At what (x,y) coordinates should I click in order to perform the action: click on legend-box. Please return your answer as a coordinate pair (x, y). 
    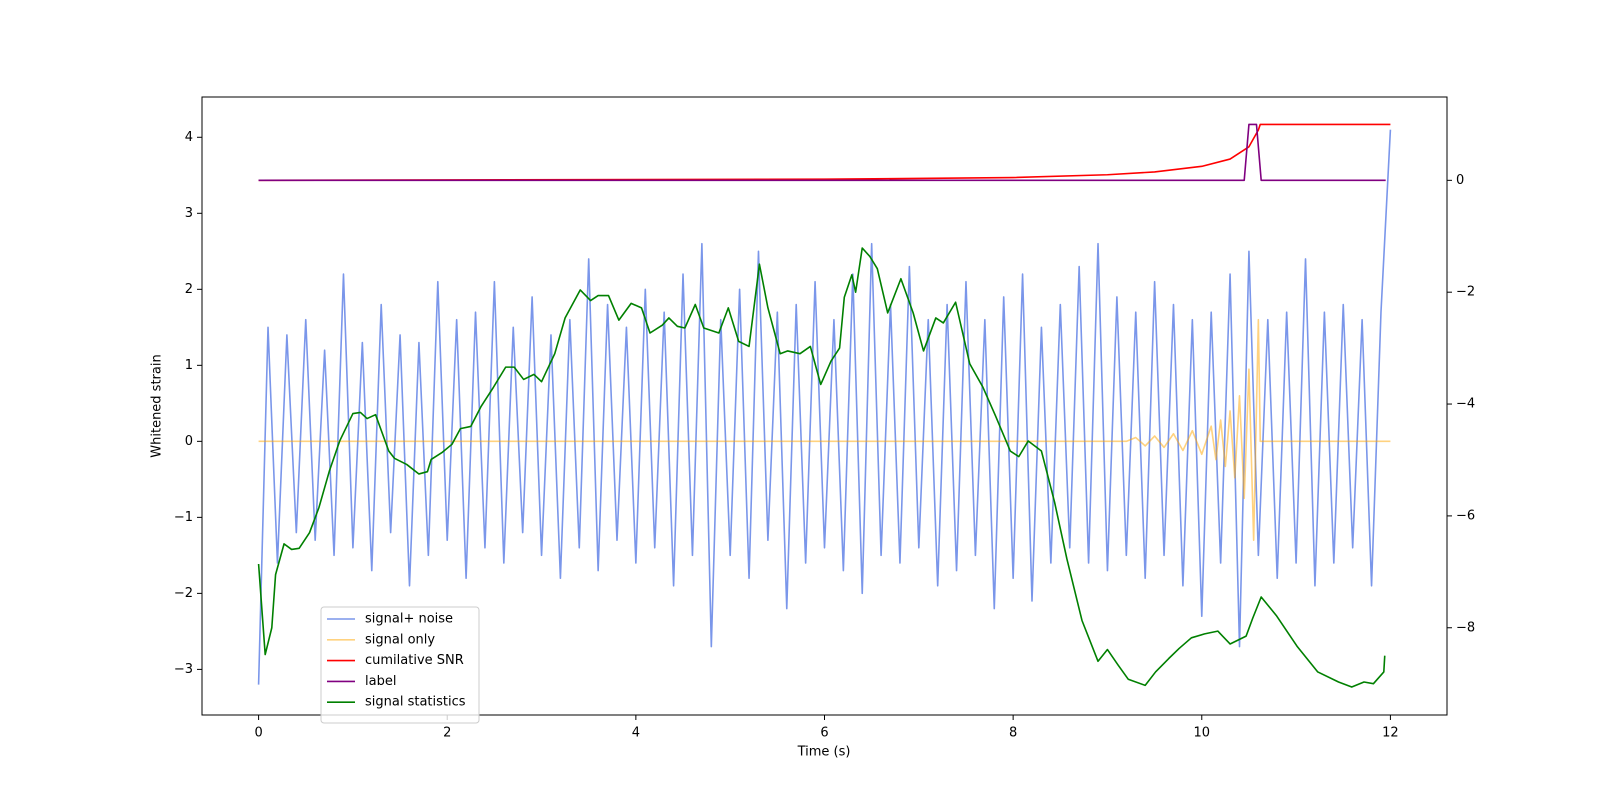
    Looking at the image, I should click on (400, 665).